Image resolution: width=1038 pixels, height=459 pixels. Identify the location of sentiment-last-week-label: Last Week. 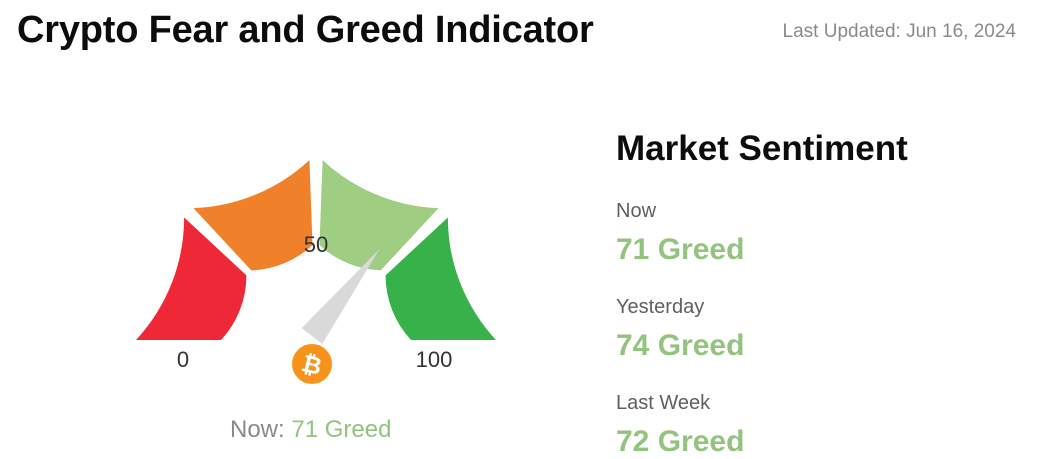
(663, 403).